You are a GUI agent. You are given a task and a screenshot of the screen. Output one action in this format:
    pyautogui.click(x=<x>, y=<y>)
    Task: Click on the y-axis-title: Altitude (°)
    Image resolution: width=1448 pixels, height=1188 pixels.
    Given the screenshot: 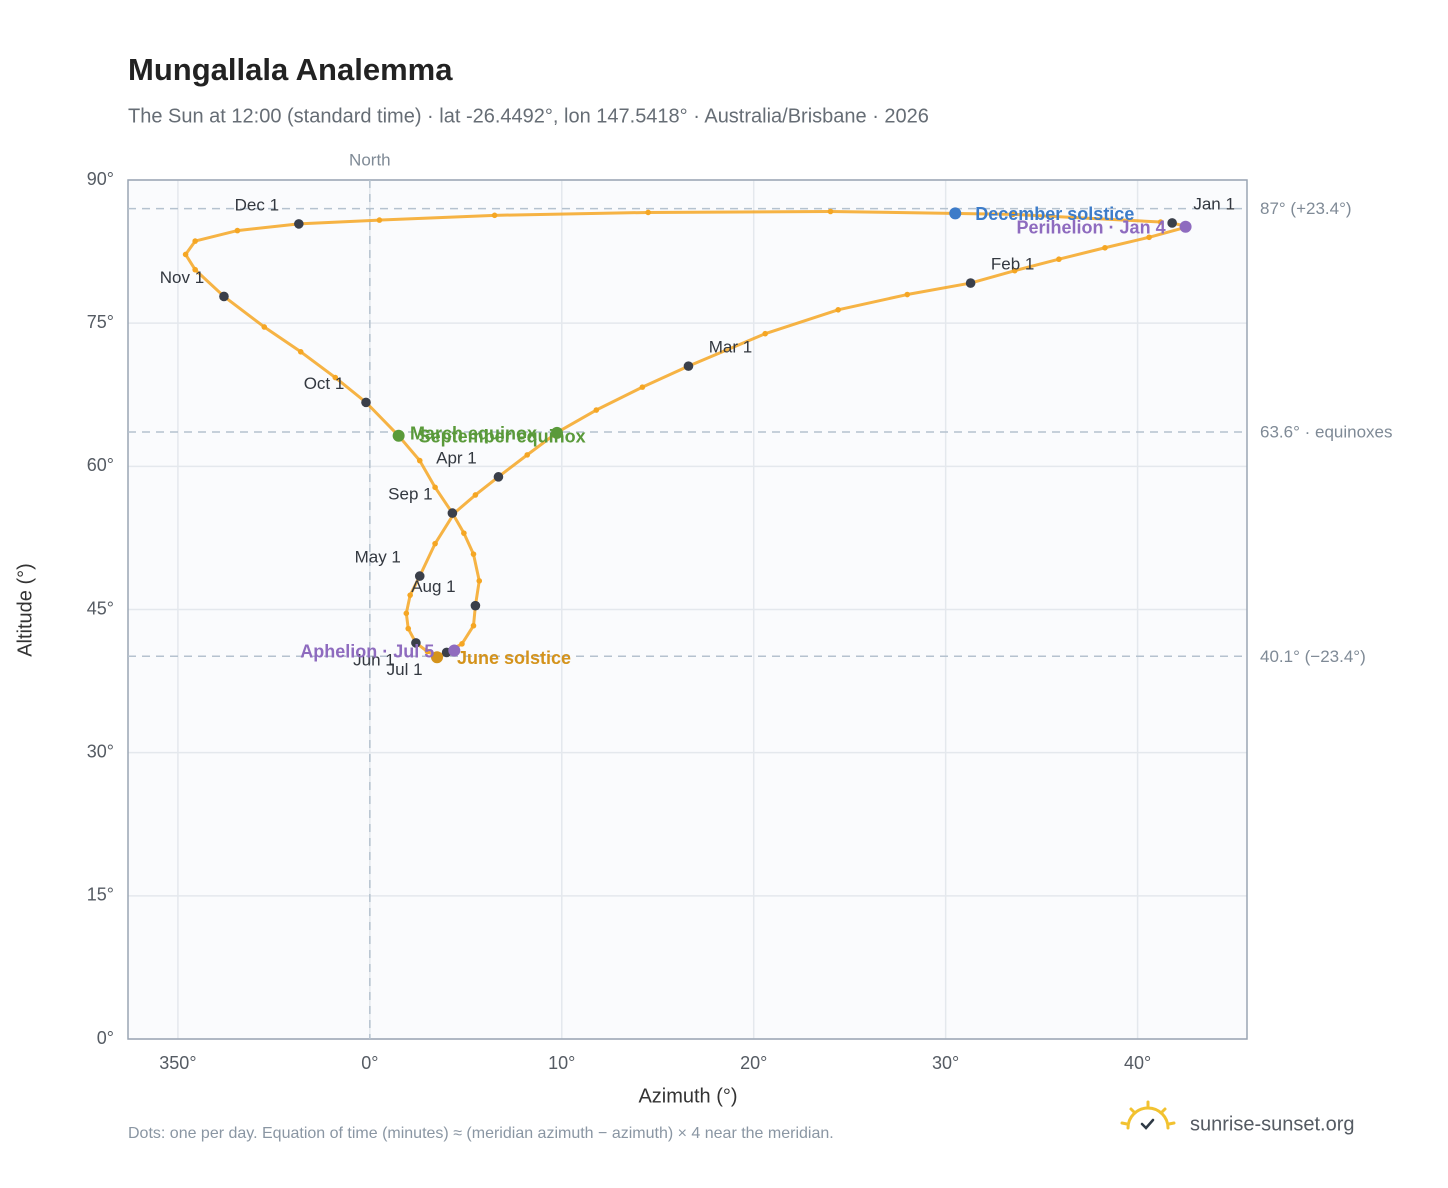 What is the action you would take?
    pyautogui.click(x=25, y=610)
    